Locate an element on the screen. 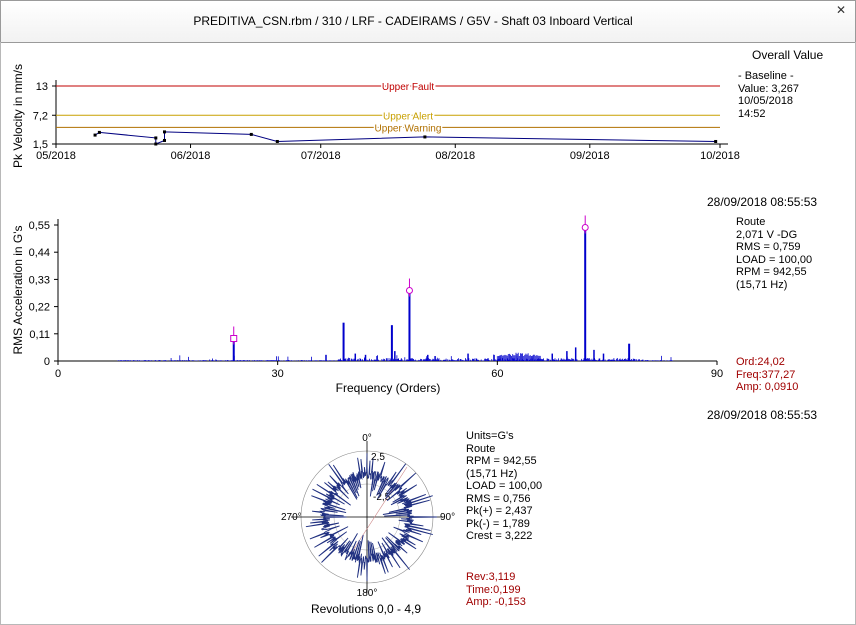 Image resolution: width=856 pixels, height=625 pixels. baseline-value: Value: 3,267 is located at coordinates (768, 88).